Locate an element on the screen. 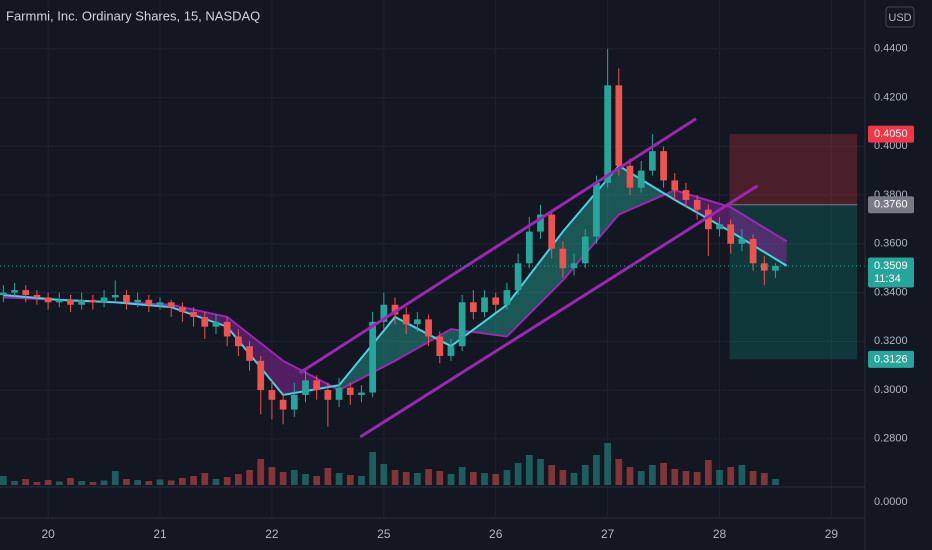  y-tick-label: 0.3200 is located at coordinates (891, 341).